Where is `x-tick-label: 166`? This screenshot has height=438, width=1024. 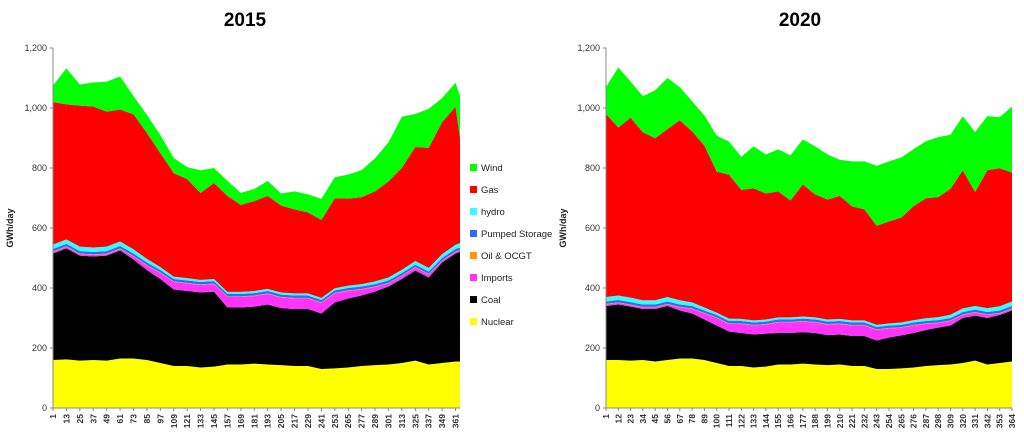
x-tick-label: 166 is located at coordinates (791, 421).